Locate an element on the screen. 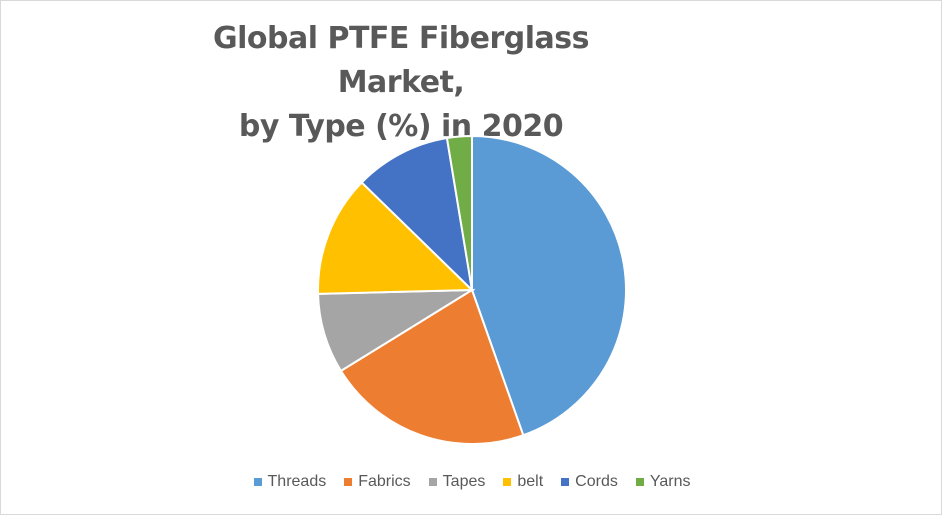 This screenshot has width=942, height=516. legend-label: Fabrics is located at coordinates (384, 481).